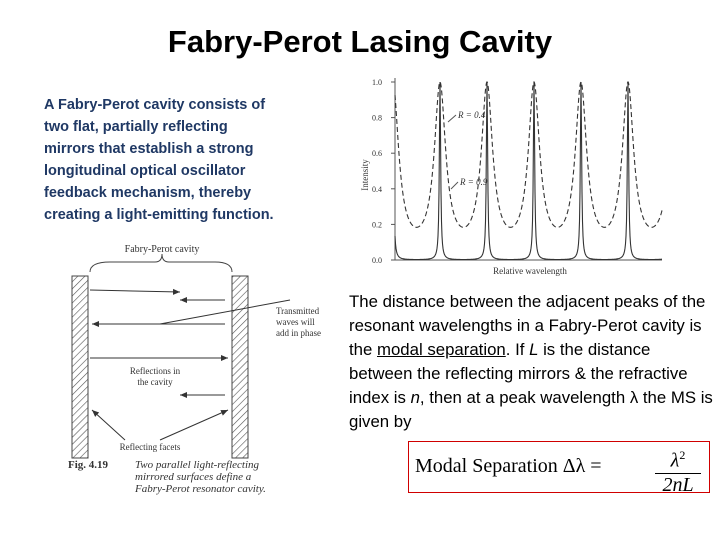 Image resolution: width=720 pixels, height=540 pixels. I want to click on transmitted-label: waves will, so click(295, 322).